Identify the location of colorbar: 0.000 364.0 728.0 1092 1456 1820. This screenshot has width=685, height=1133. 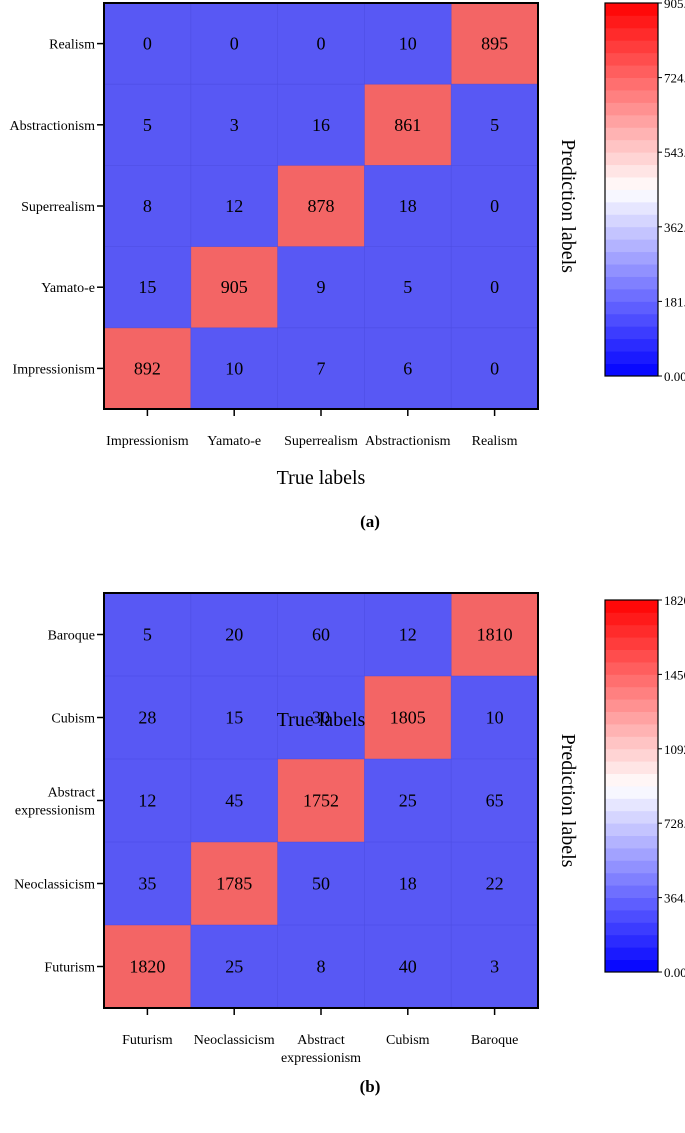
(644, 786).